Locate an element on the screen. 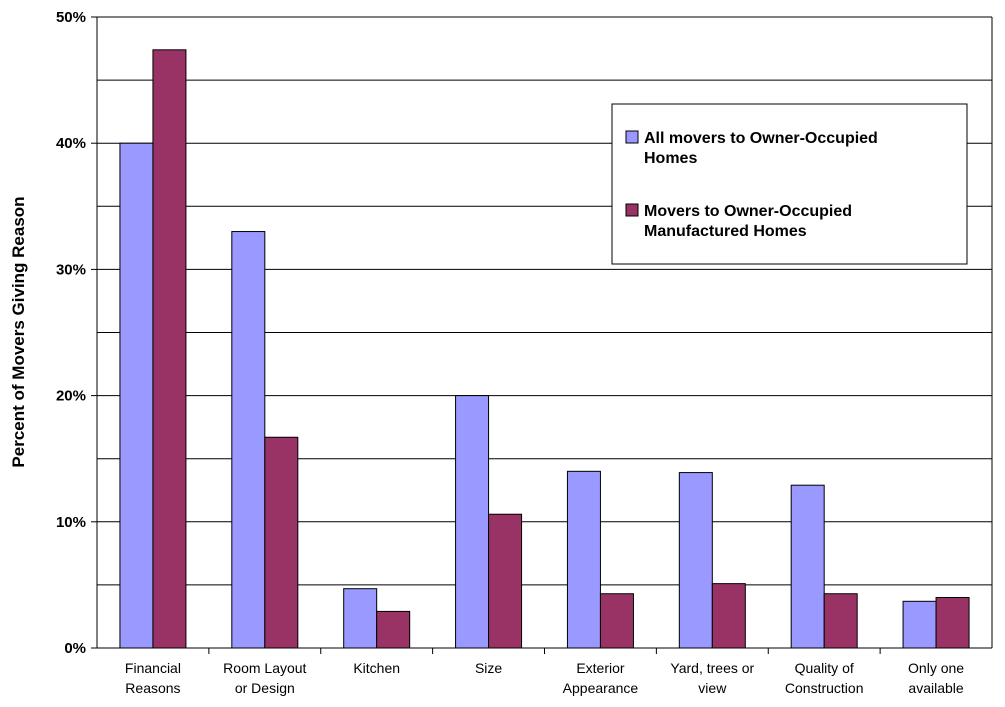 The image size is (1005, 707). y-axis-label: Percent of Movers Giving Reason is located at coordinates (18, 331).